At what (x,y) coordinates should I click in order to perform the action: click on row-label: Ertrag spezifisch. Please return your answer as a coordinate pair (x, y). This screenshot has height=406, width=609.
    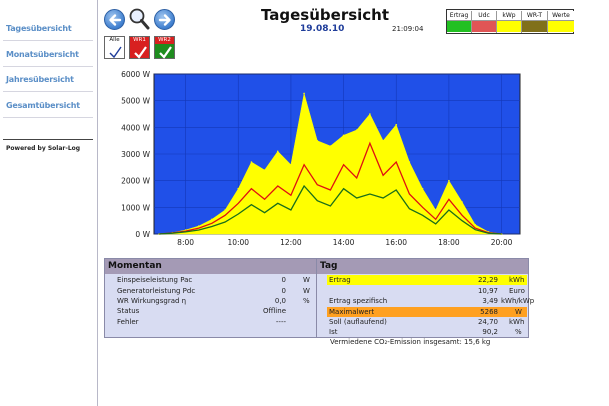
    Looking at the image, I should click on (358, 301).